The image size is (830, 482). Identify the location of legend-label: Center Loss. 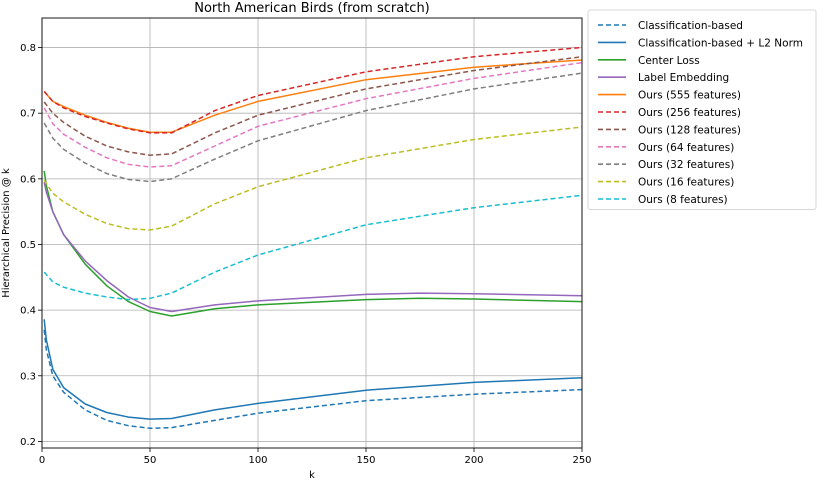
(669, 61).